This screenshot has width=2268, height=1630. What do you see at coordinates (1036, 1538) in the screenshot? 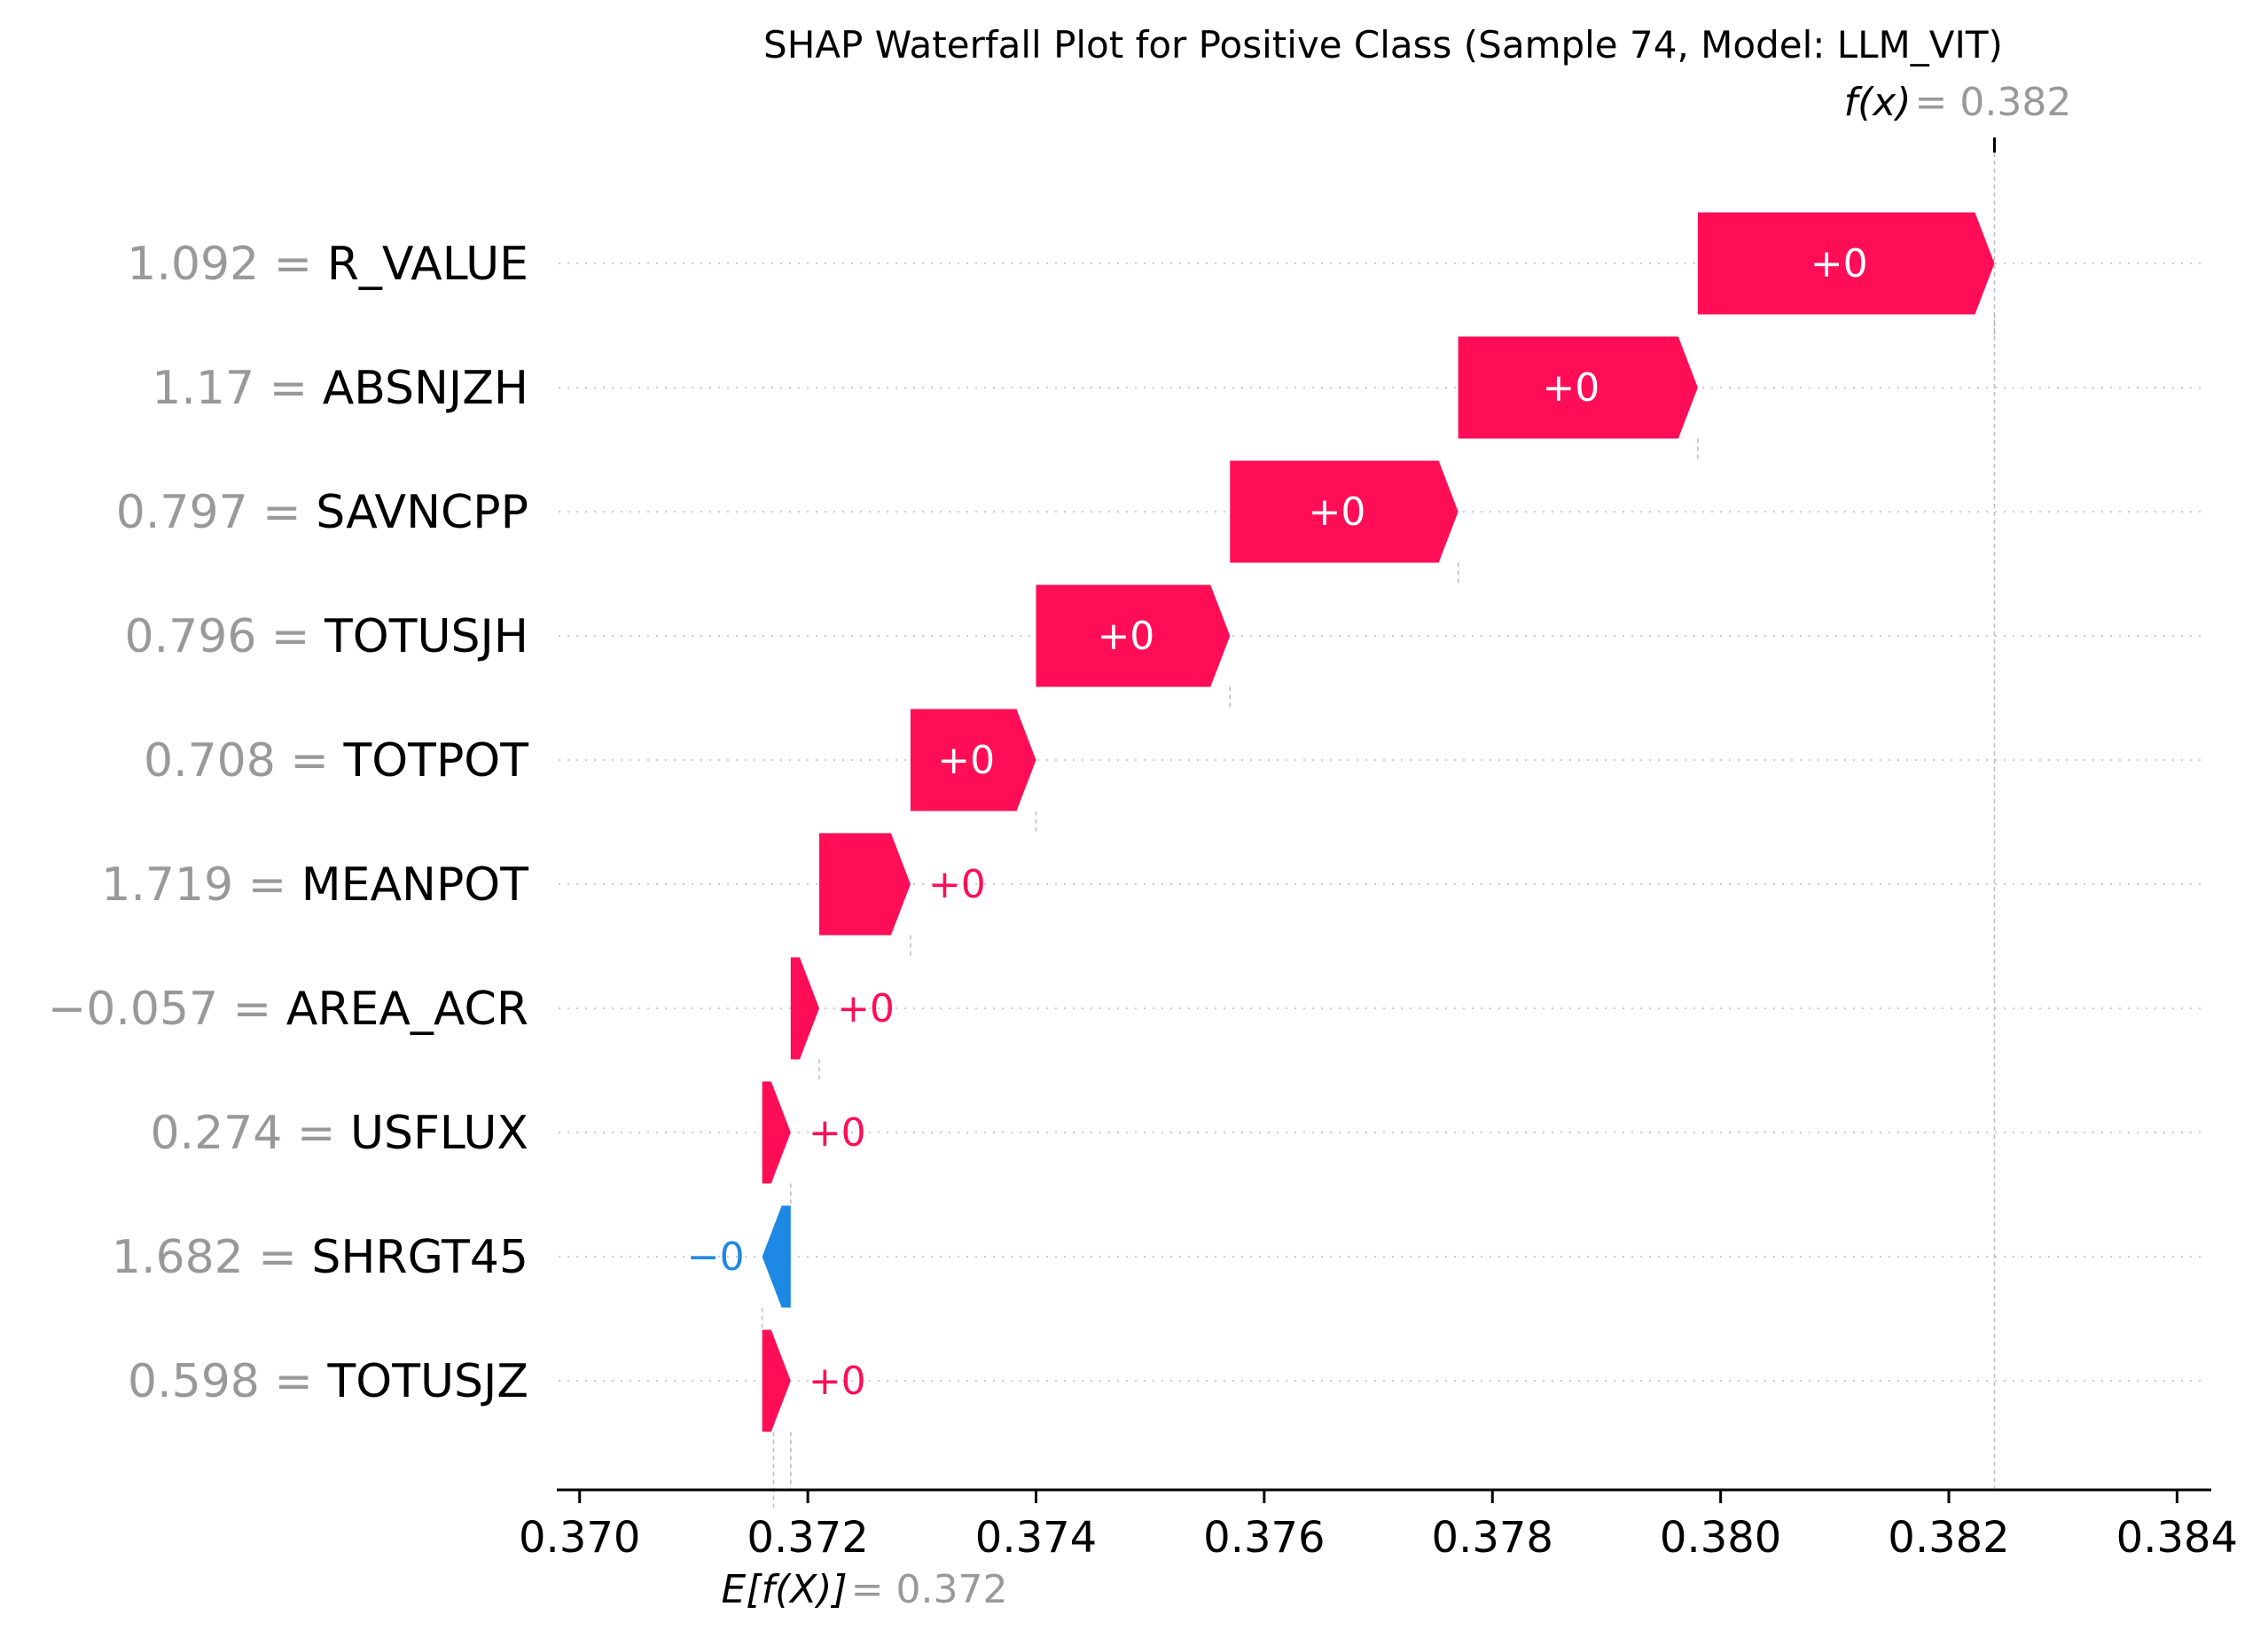
I see `x-tick-label: 0.374` at bounding box center [1036, 1538].